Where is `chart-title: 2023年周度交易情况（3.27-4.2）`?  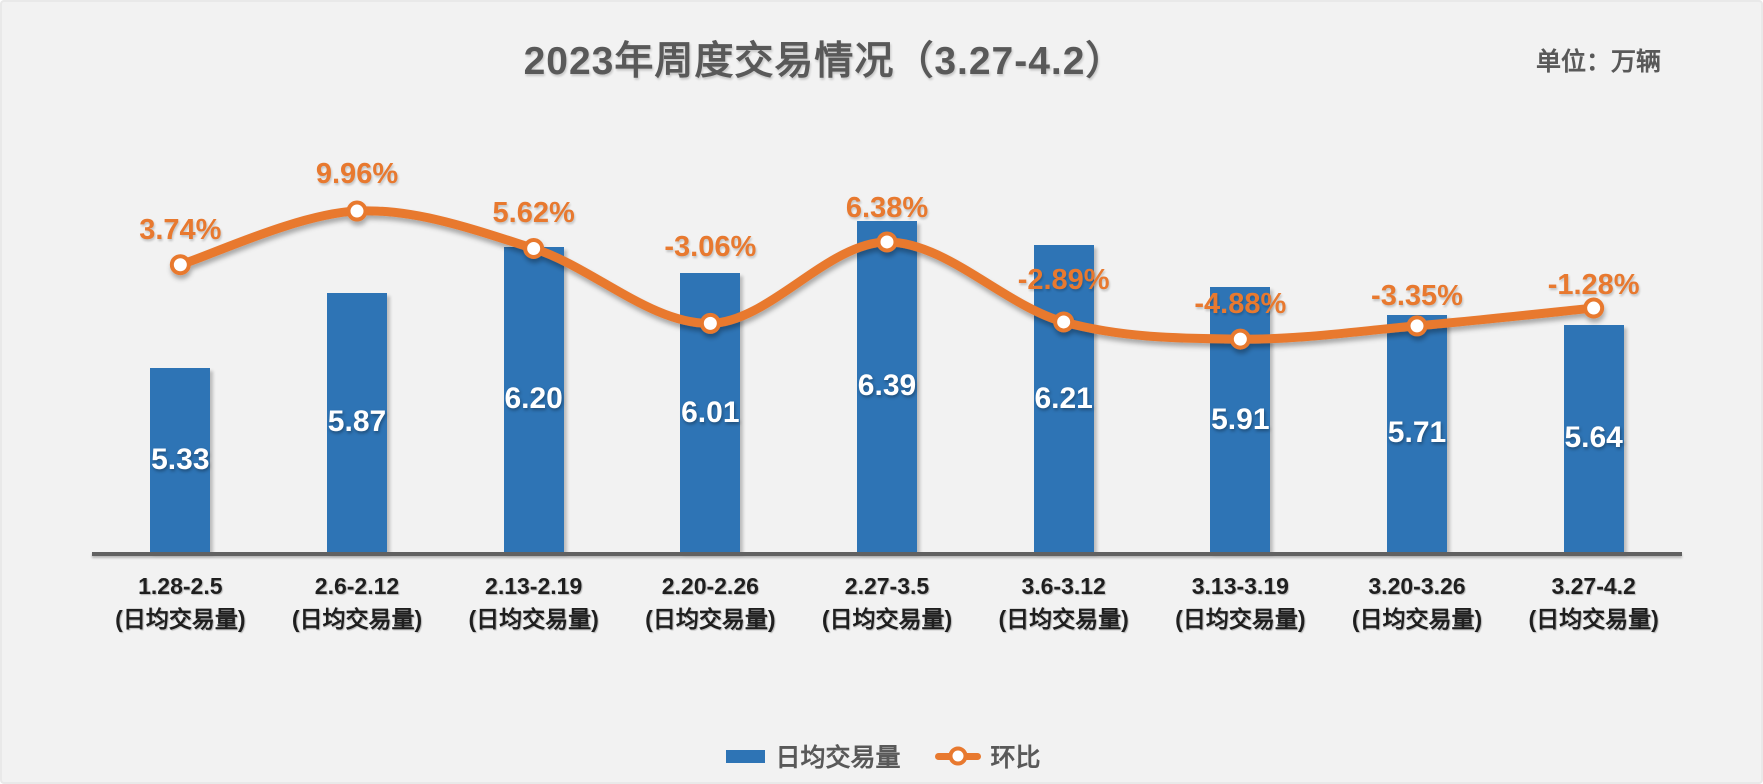 chart-title: 2023年周度交易情况（3.27-4.2） is located at coordinates (824, 61).